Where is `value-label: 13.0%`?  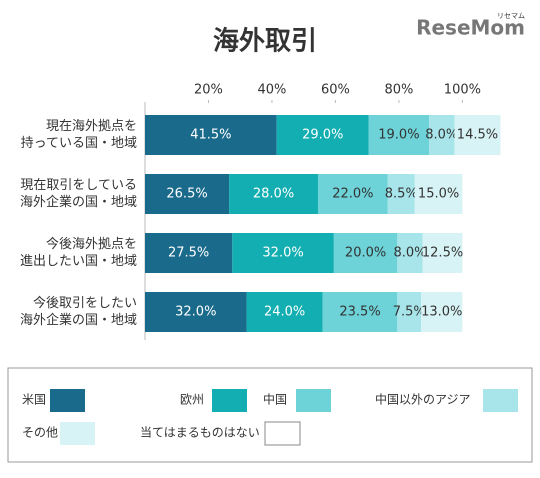
value-label: 13.0% is located at coordinates (441, 312).